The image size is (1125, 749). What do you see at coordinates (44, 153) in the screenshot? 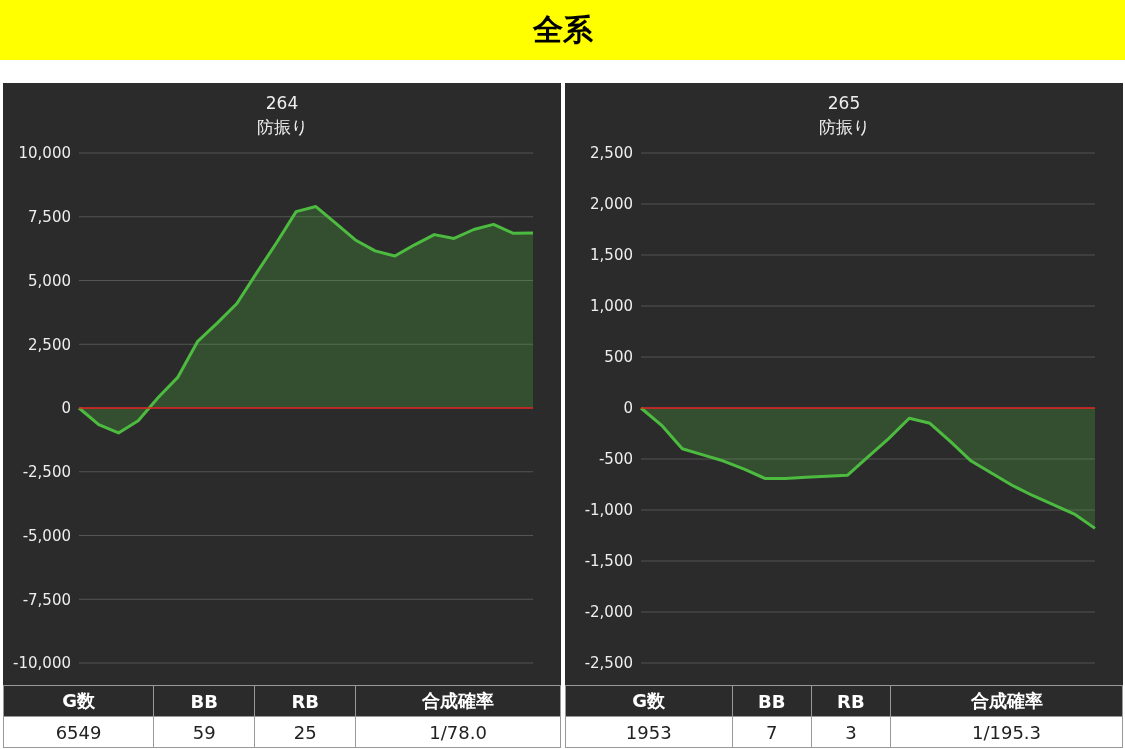
I see `y-tick-label: 10,000` at bounding box center [44, 153].